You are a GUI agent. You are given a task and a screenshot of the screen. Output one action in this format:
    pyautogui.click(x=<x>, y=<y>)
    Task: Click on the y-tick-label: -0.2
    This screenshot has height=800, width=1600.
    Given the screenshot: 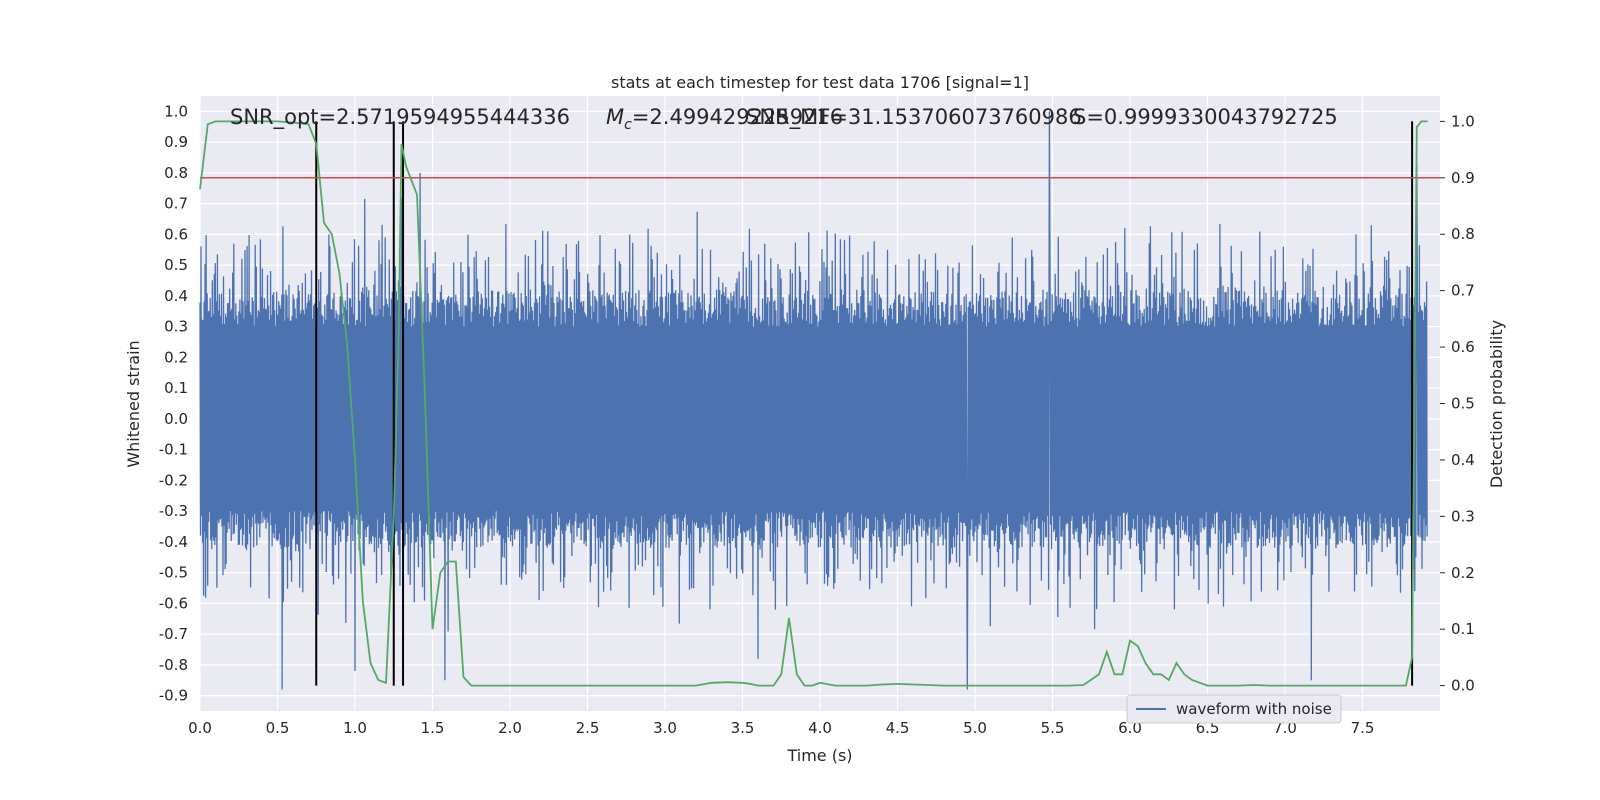 What is the action you would take?
    pyautogui.click(x=173, y=480)
    